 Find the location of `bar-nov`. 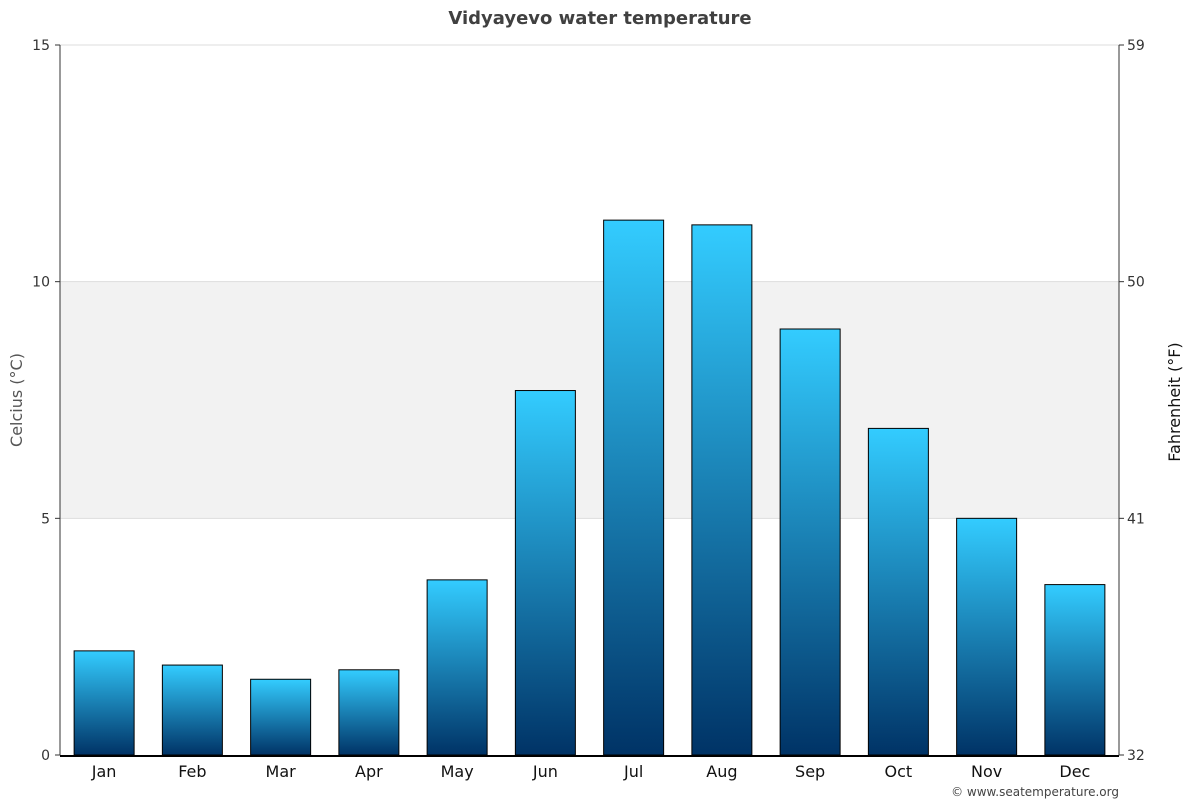

bar-nov is located at coordinates (987, 636).